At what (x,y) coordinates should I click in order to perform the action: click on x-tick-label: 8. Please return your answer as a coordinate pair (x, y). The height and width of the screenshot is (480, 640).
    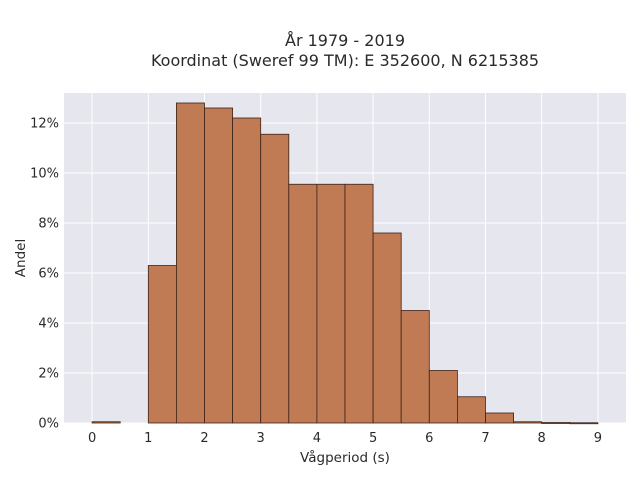
    Looking at the image, I should click on (542, 438).